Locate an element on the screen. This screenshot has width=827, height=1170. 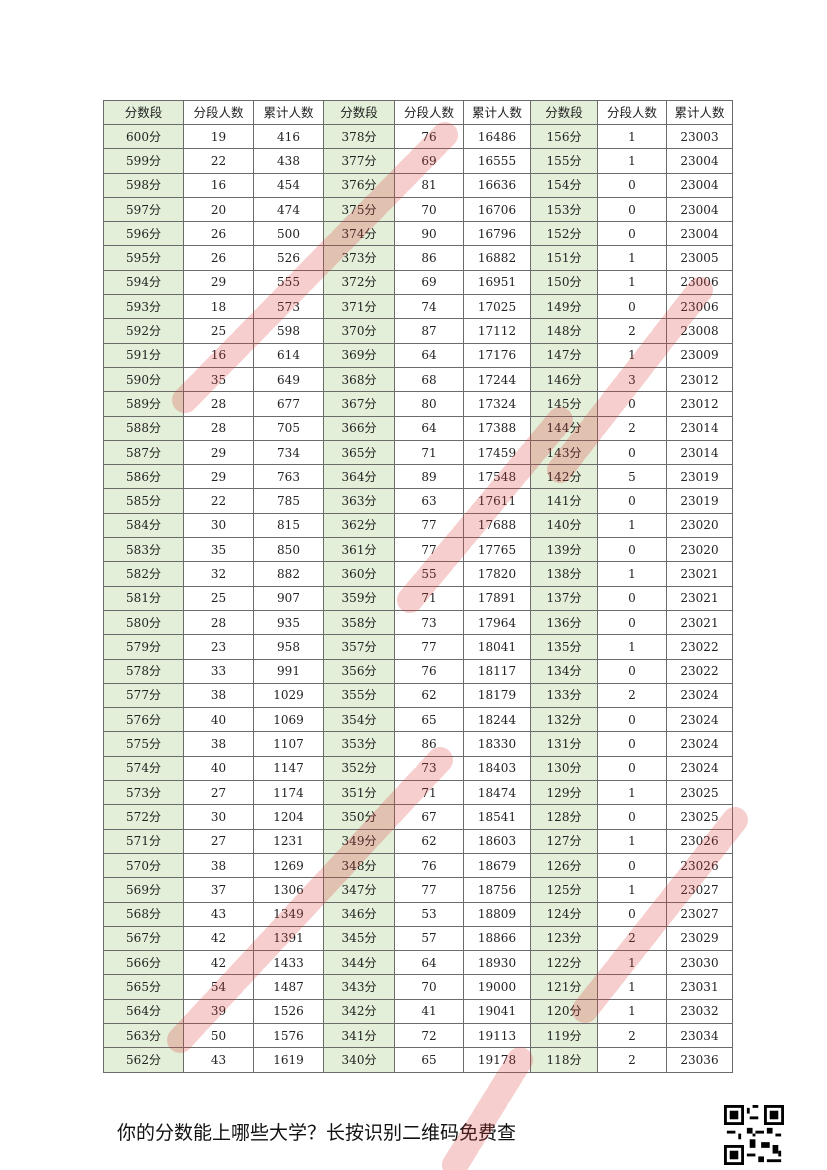
score-cell: 119分 is located at coordinates (564, 1035).